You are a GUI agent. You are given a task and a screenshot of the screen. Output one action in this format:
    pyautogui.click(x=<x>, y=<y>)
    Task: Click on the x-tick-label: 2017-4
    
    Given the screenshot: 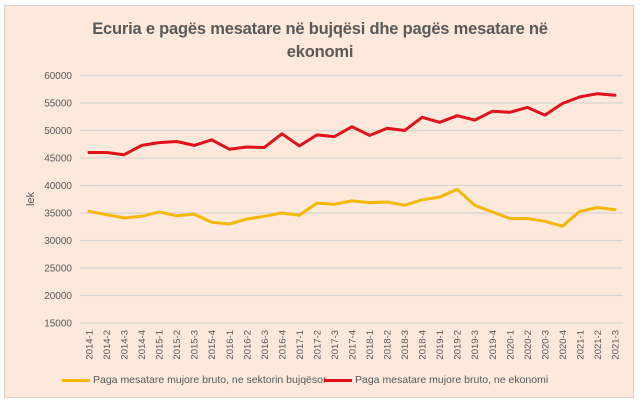 What is the action you would take?
    pyautogui.click(x=353, y=345)
    